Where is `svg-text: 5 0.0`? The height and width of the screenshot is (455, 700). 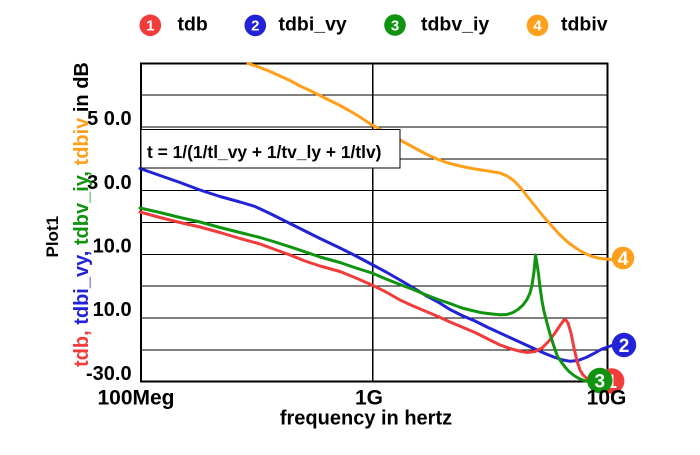 svg-text: 5 0.0 is located at coordinates (109, 119).